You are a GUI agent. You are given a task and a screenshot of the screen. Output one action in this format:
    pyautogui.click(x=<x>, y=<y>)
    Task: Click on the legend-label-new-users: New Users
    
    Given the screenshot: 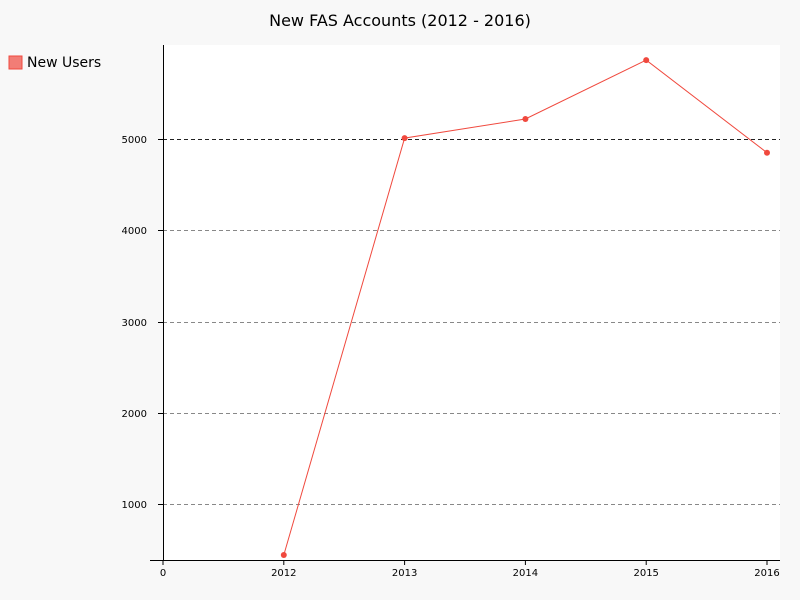 What is the action you would take?
    pyautogui.click(x=64, y=63)
    